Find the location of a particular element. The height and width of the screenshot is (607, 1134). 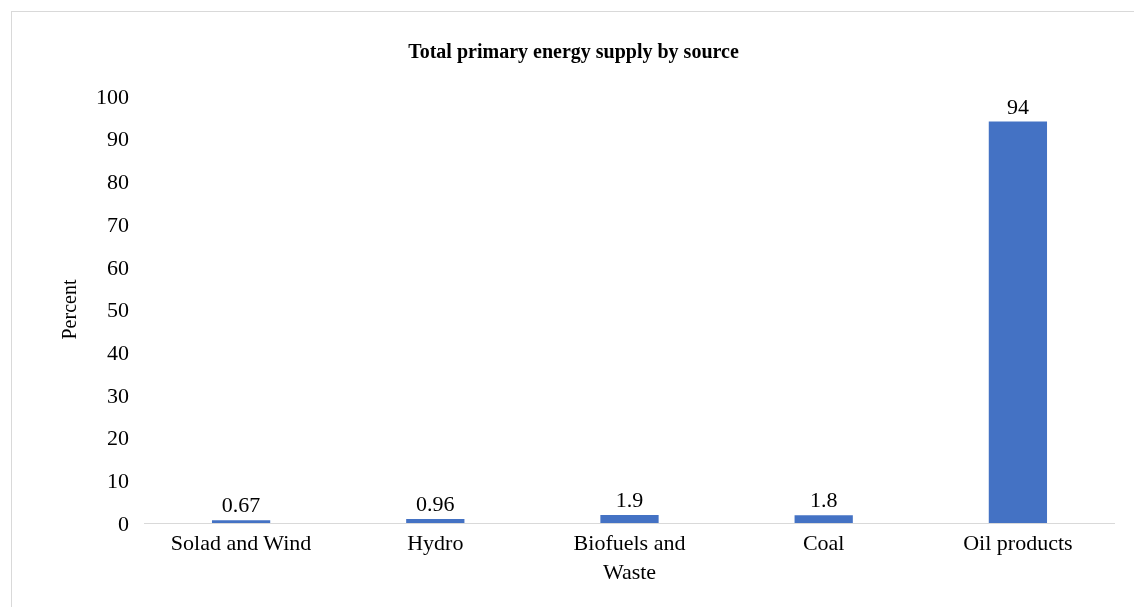

y-tick-label: 10 is located at coordinates (118, 480).